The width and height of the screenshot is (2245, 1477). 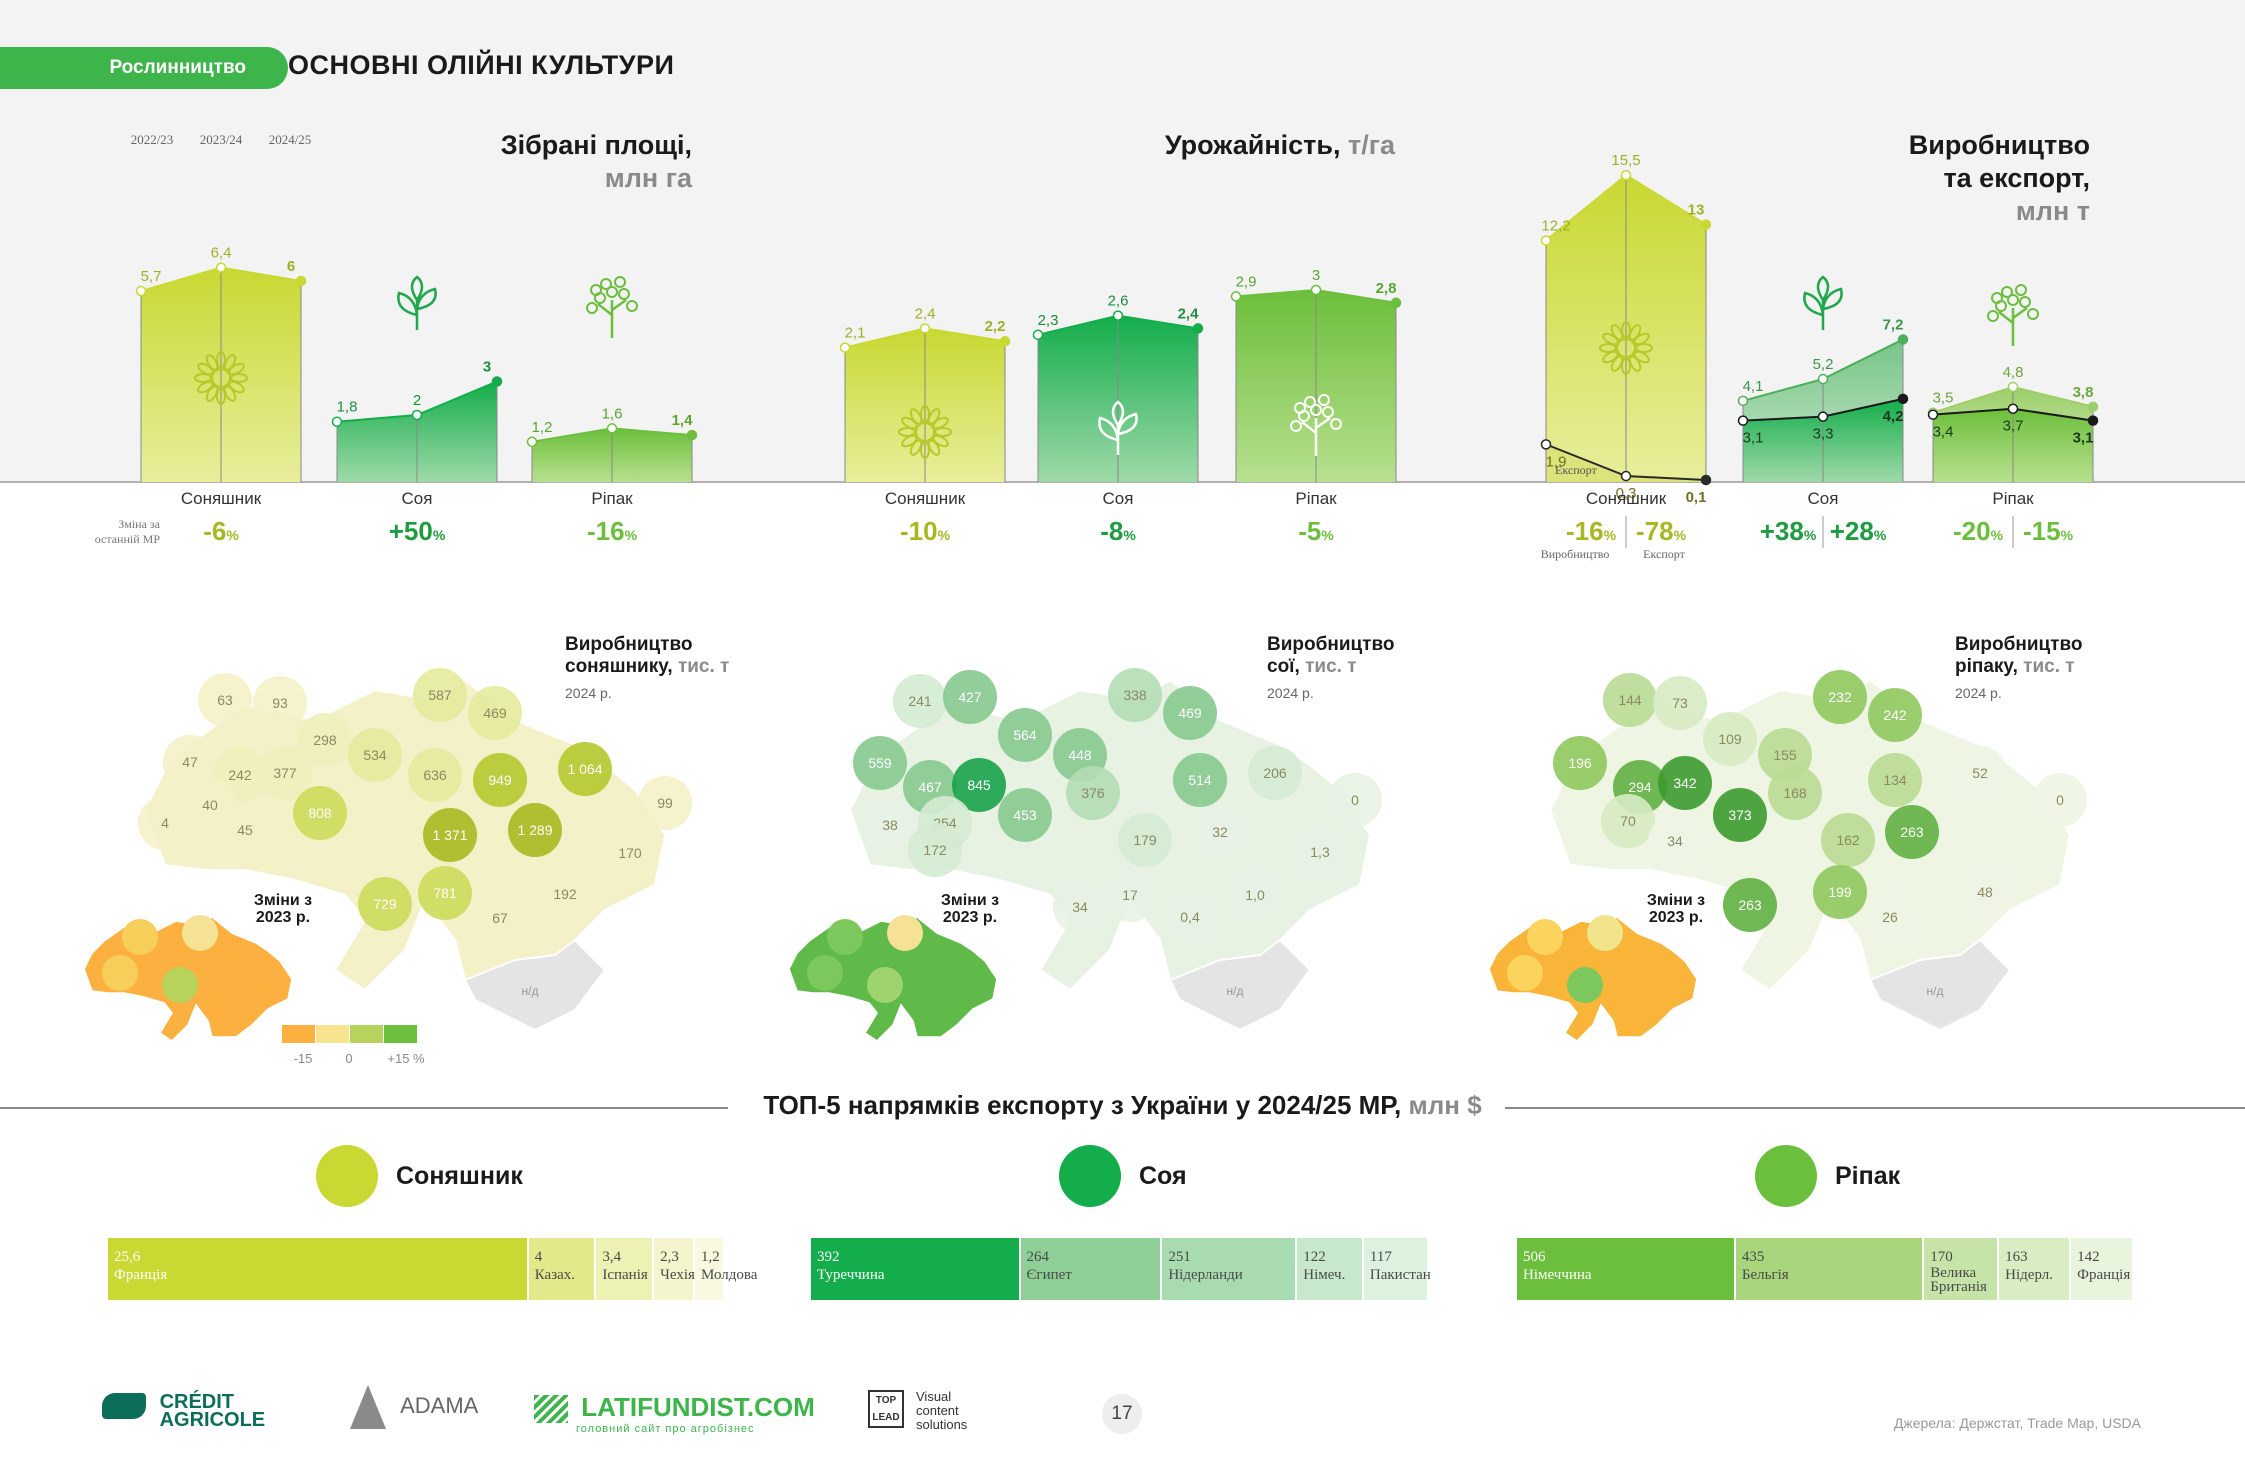 I want to click on region-value: 1,0, so click(x=1255, y=895).